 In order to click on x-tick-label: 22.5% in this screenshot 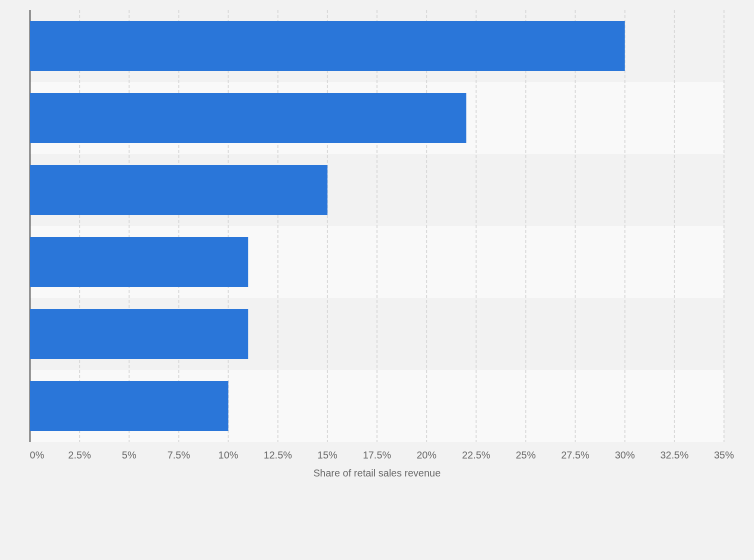, I will do `click(476, 456)`.